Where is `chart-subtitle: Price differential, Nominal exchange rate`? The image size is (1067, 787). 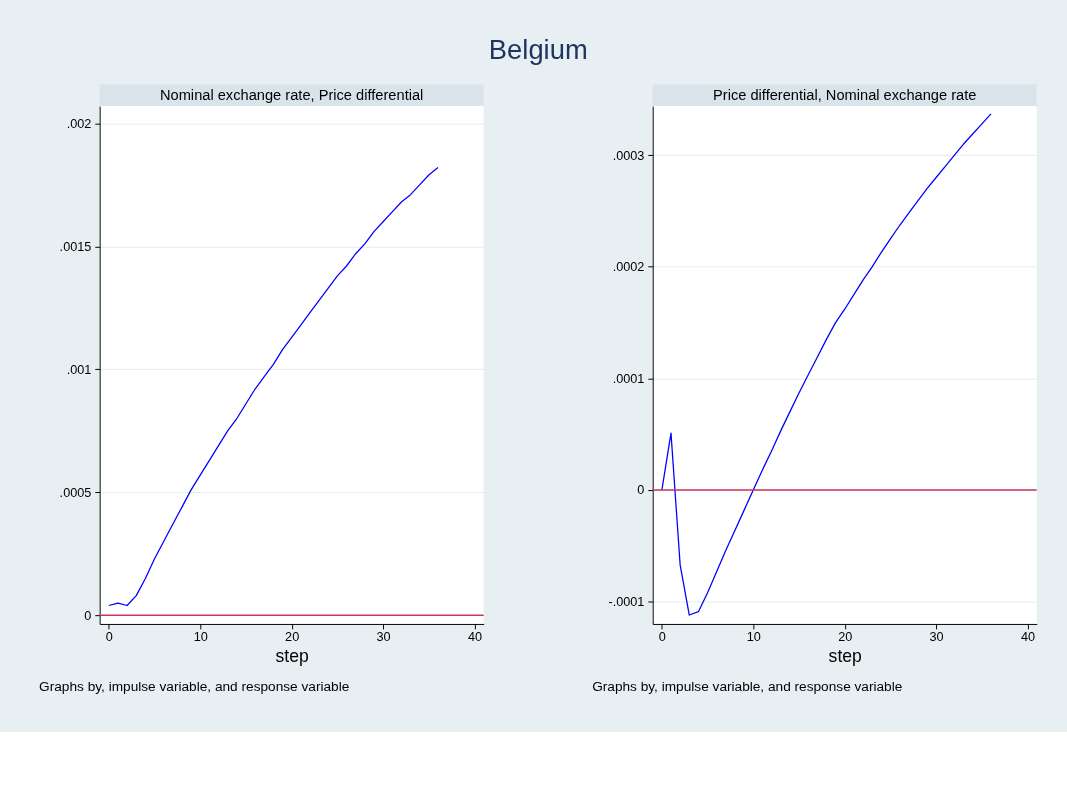
chart-subtitle: Price differential, Nominal exchange rate is located at coordinates (845, 95).